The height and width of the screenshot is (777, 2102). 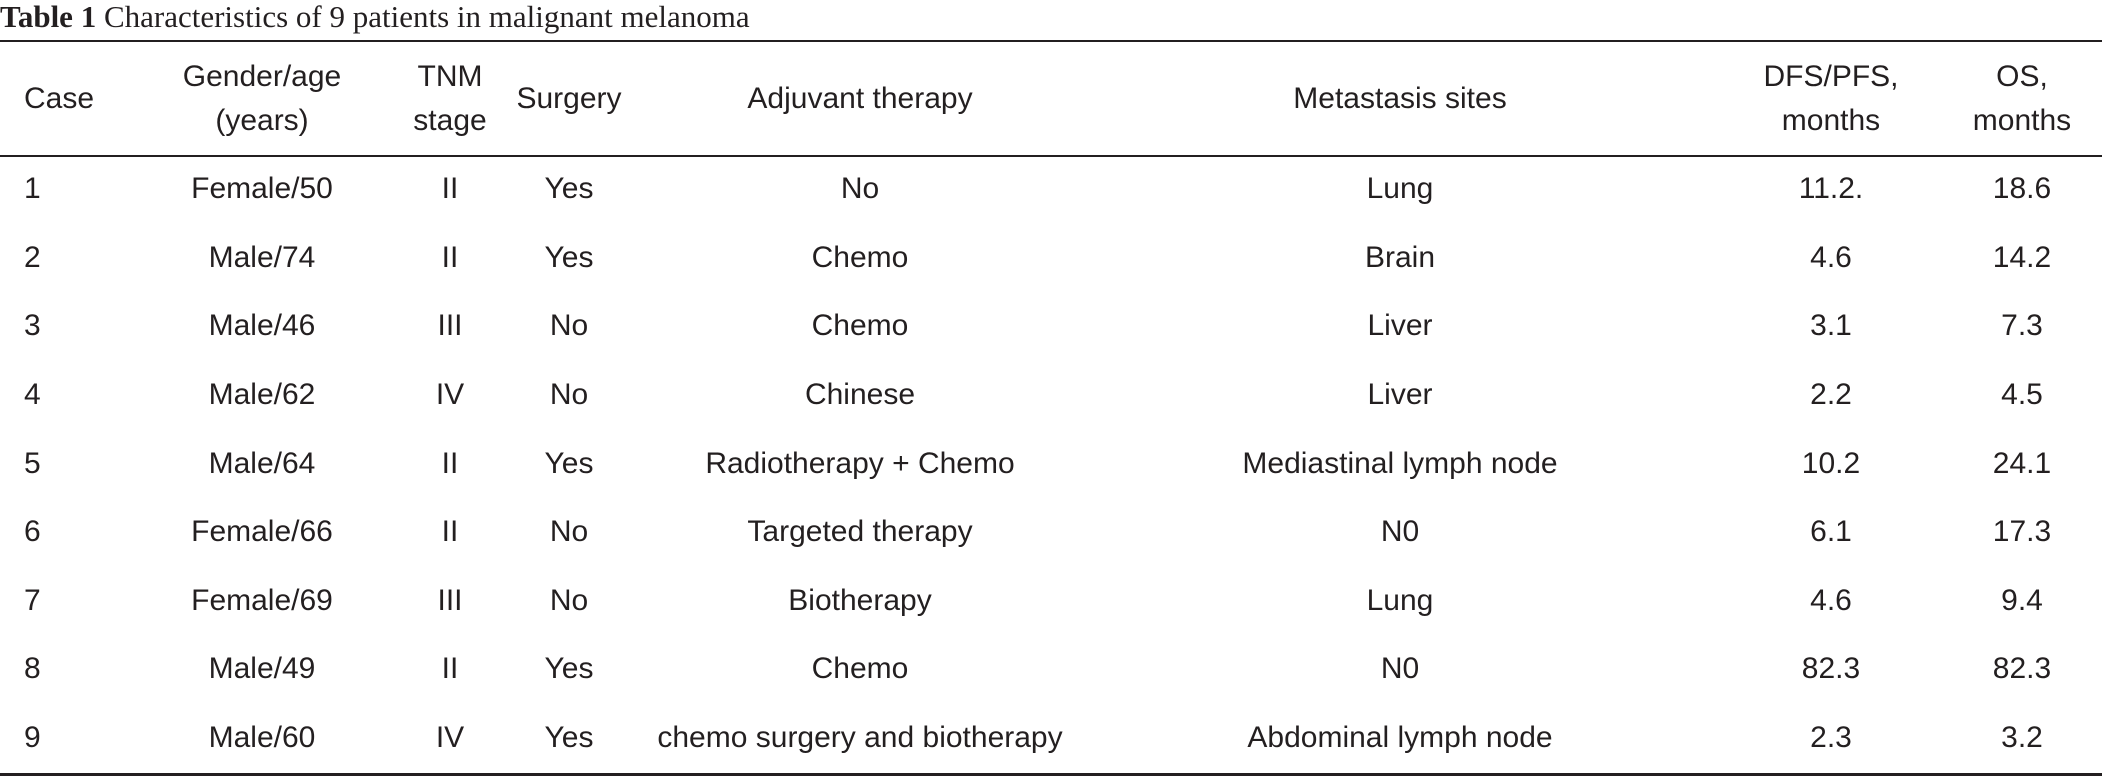 What do you see at coordinates (860, 738) in the screenshot?
I see `cell-adjuvant-therapy: chemo surgery and biotherapy` at bounding box center [860, 738].